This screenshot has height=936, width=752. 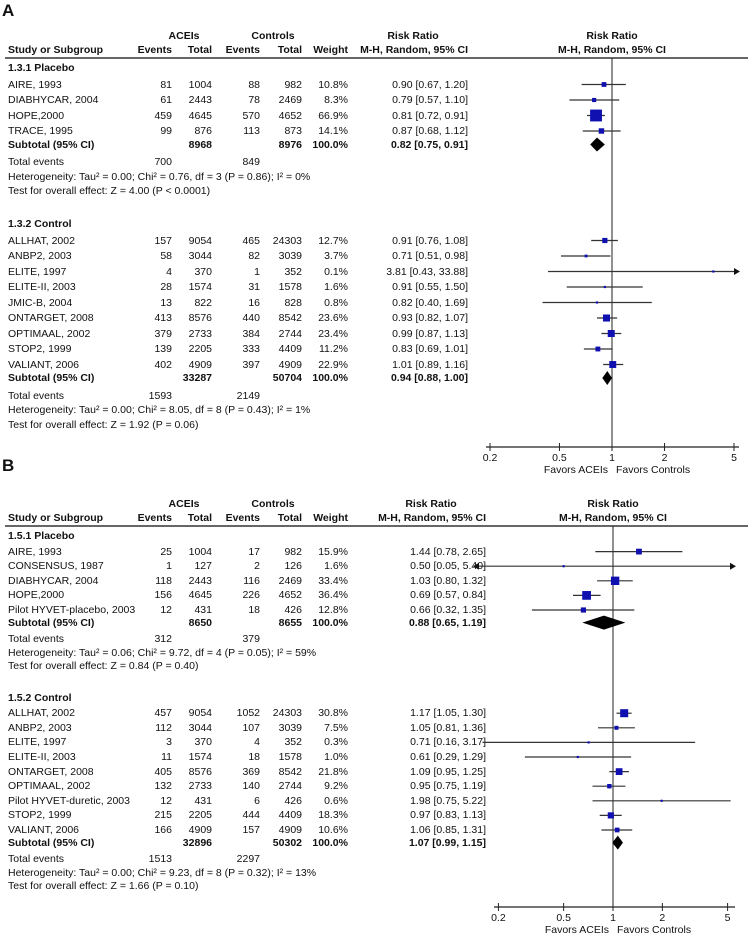 I want to click on study-weight: 14.1%, so click(x=333, y=131).